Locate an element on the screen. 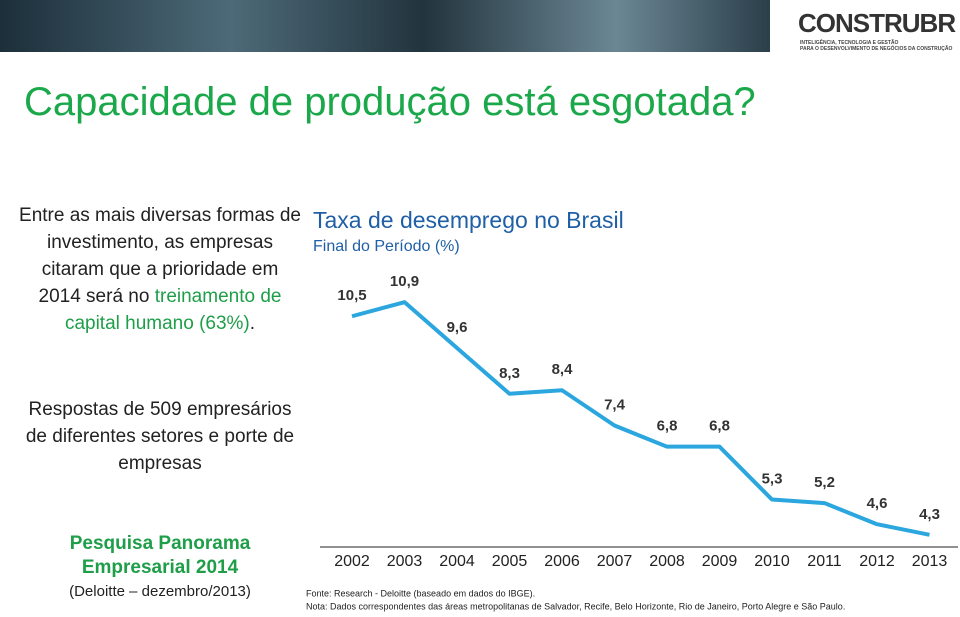 The image size is (960, 617). x-tick-label: 2003 is located at coordinates (405, 561).